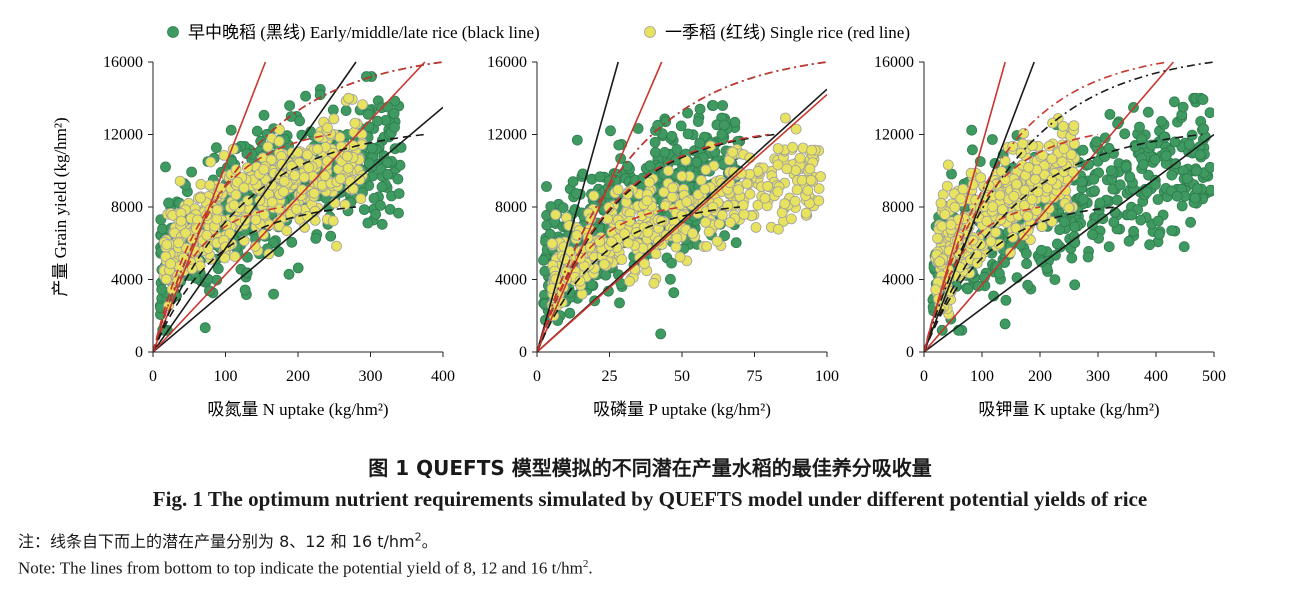  I want to click on x-axis-label: 吸磷量 P uptake (kg/hm²), so click(682, 409).